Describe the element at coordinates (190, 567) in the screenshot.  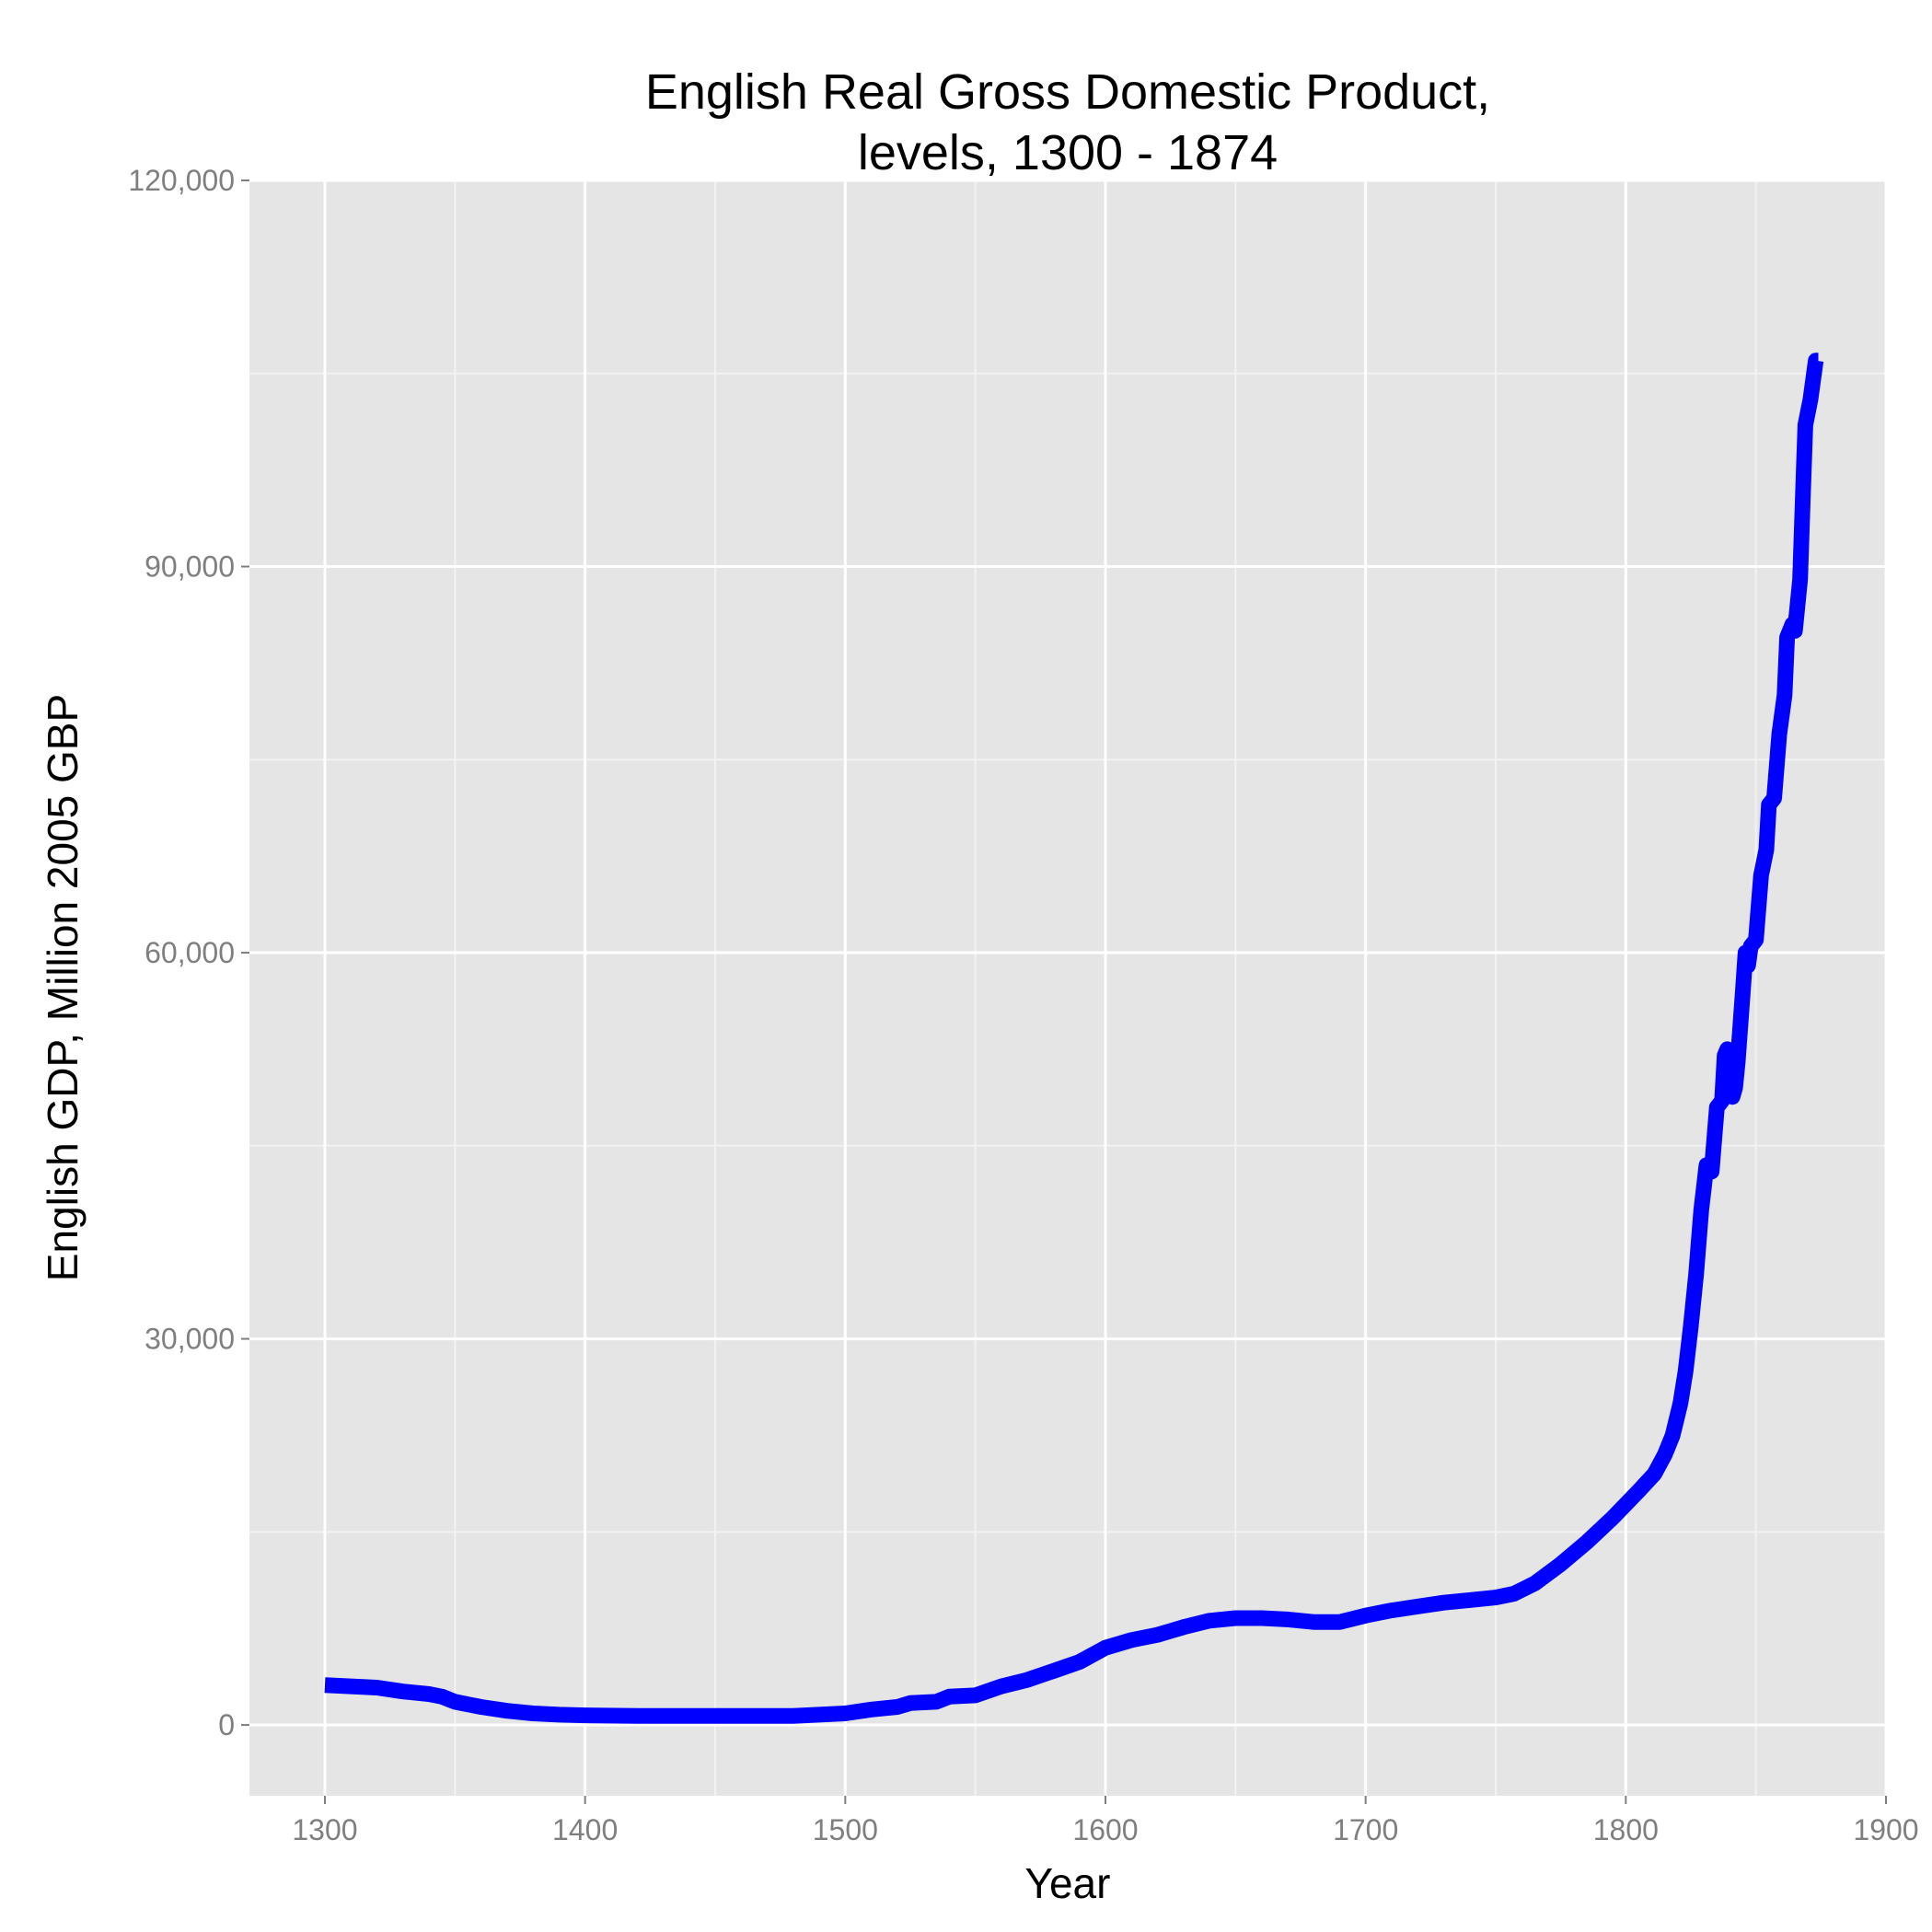
I see `y-tick-label: 90,000` at that location.